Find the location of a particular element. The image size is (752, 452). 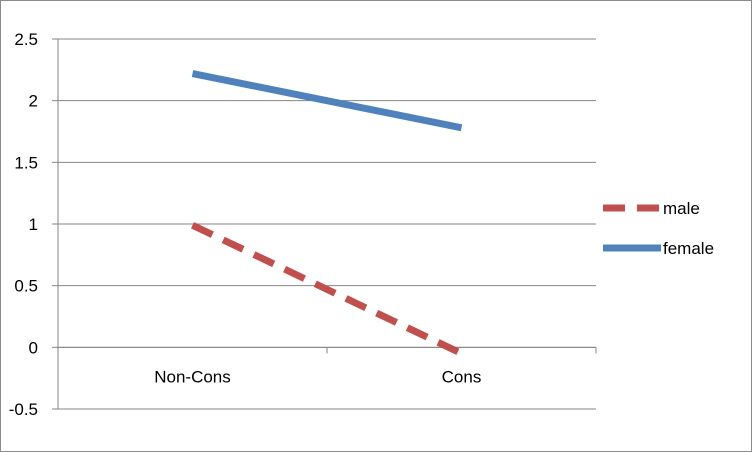

series-line-male is located at coordinates (327, 289).